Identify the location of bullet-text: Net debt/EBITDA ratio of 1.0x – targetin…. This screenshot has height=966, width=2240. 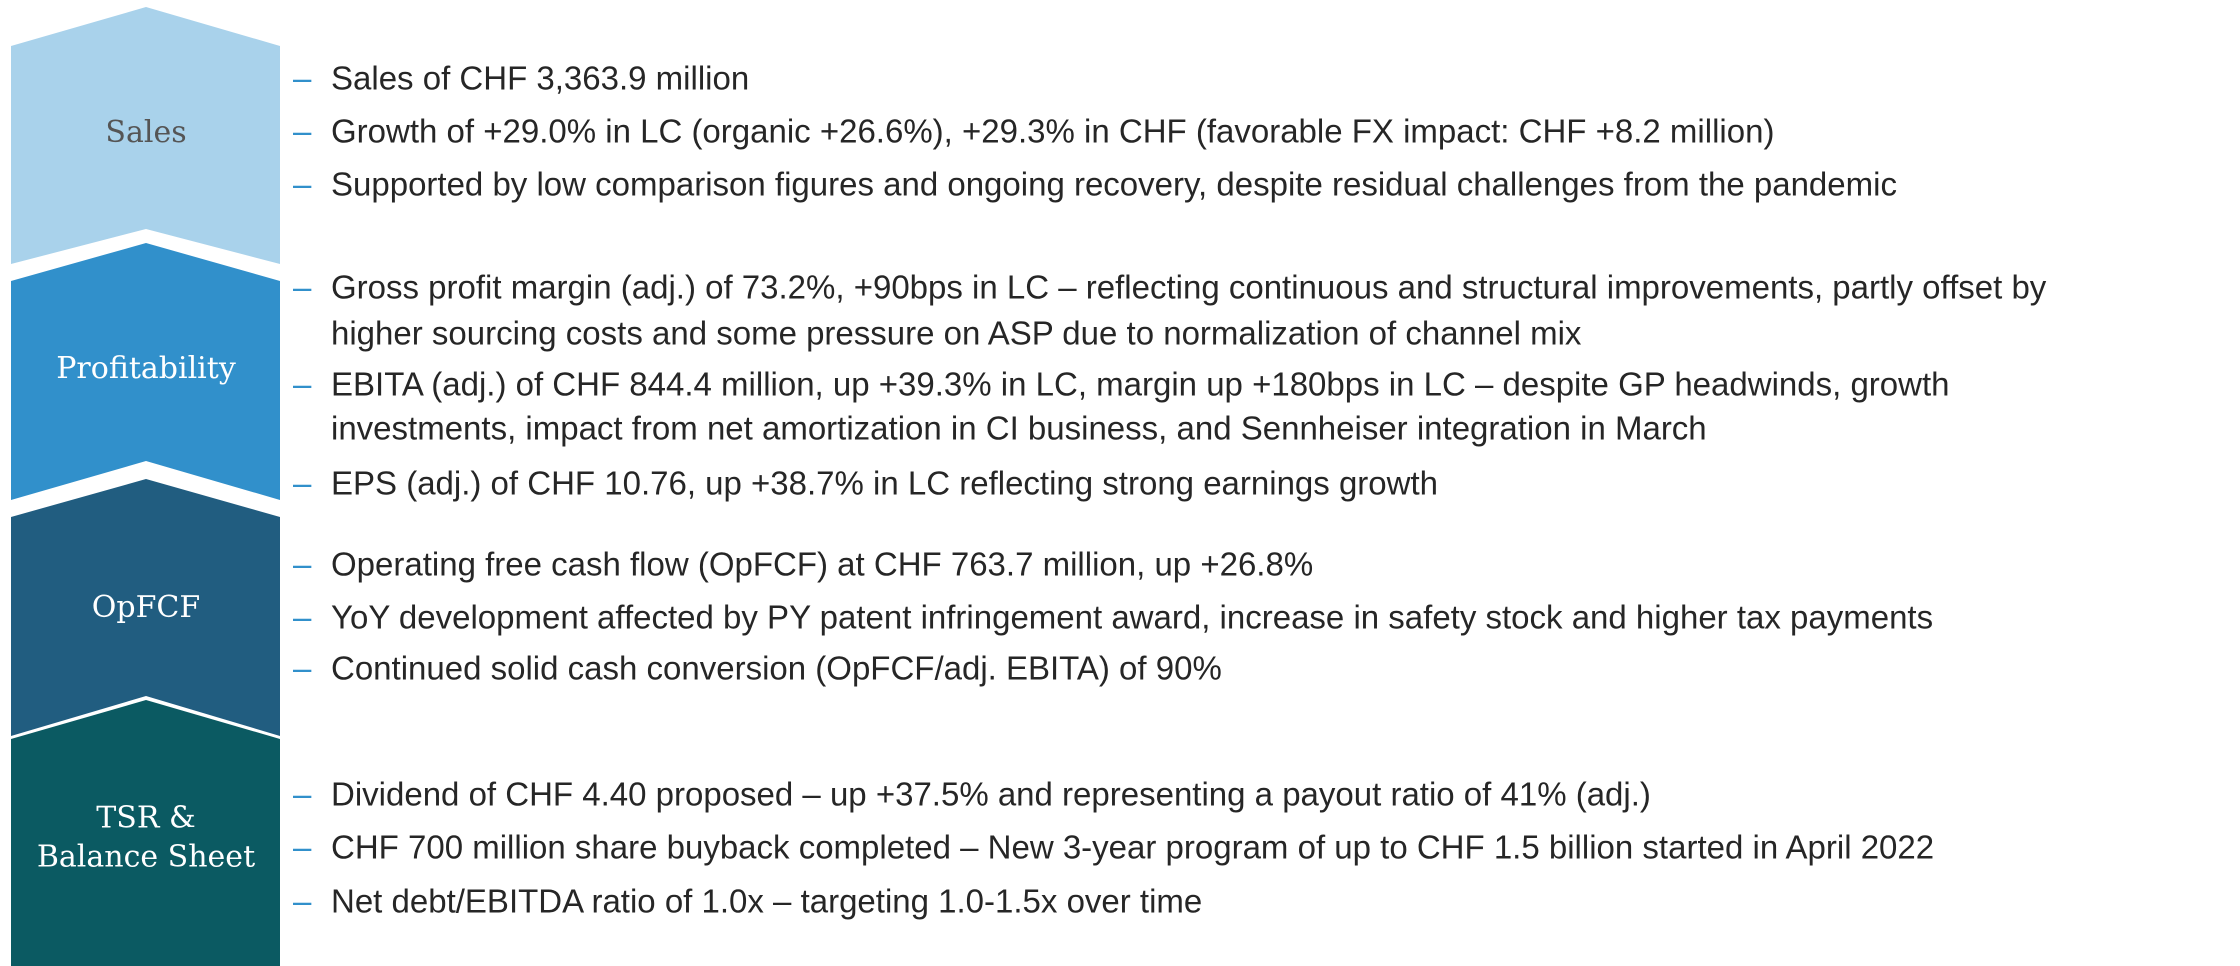
(766, 901).